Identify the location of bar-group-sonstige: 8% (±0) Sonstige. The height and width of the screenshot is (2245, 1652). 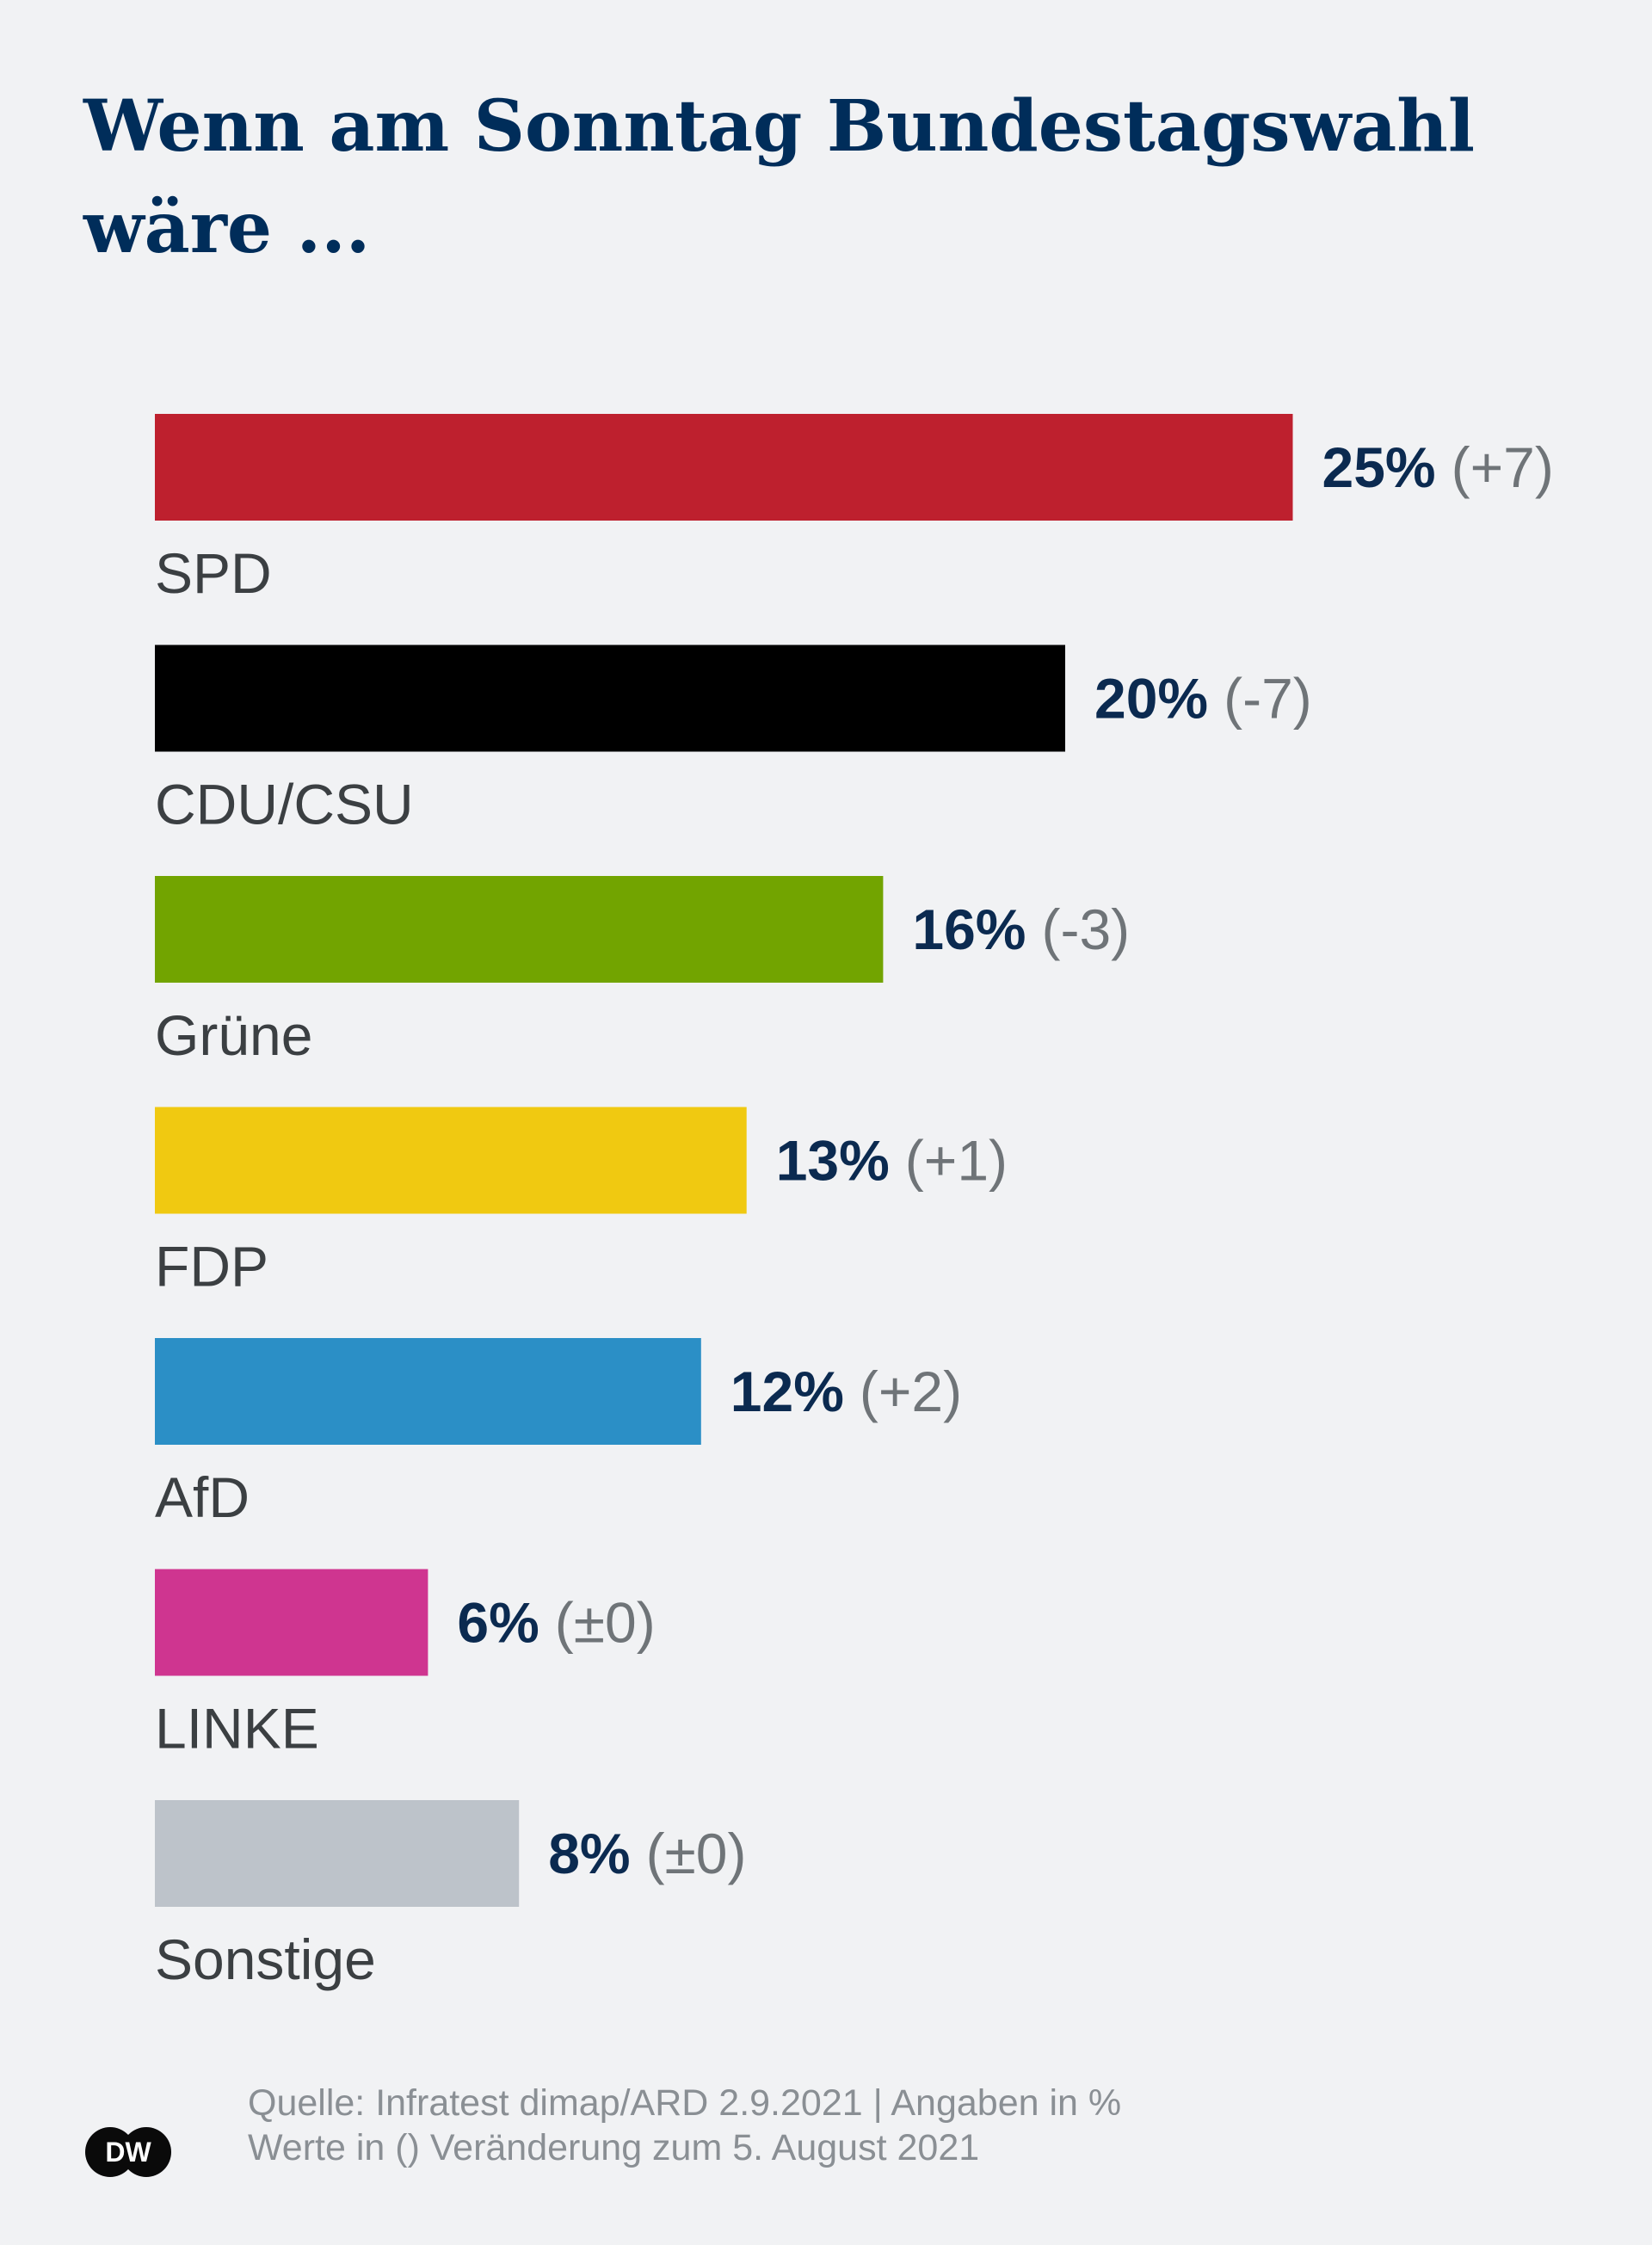
(450, 1895).